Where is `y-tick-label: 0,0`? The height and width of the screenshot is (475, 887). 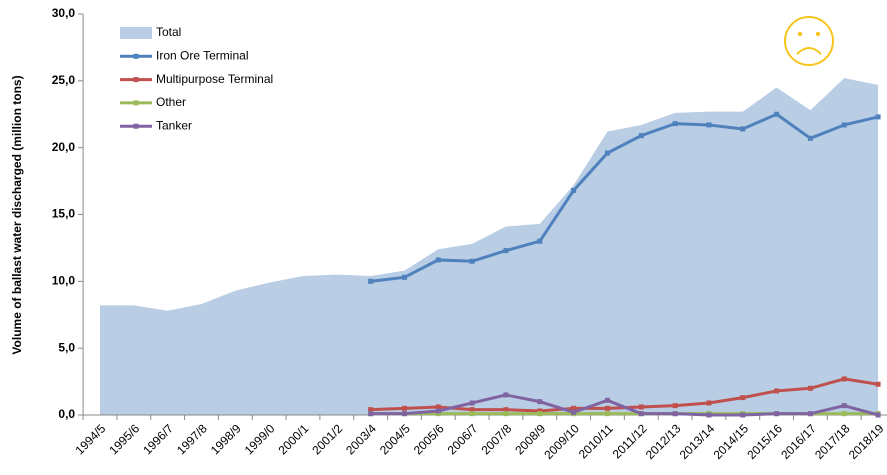 y-tick-label: 0,0 is located at coordinates (66, 414).